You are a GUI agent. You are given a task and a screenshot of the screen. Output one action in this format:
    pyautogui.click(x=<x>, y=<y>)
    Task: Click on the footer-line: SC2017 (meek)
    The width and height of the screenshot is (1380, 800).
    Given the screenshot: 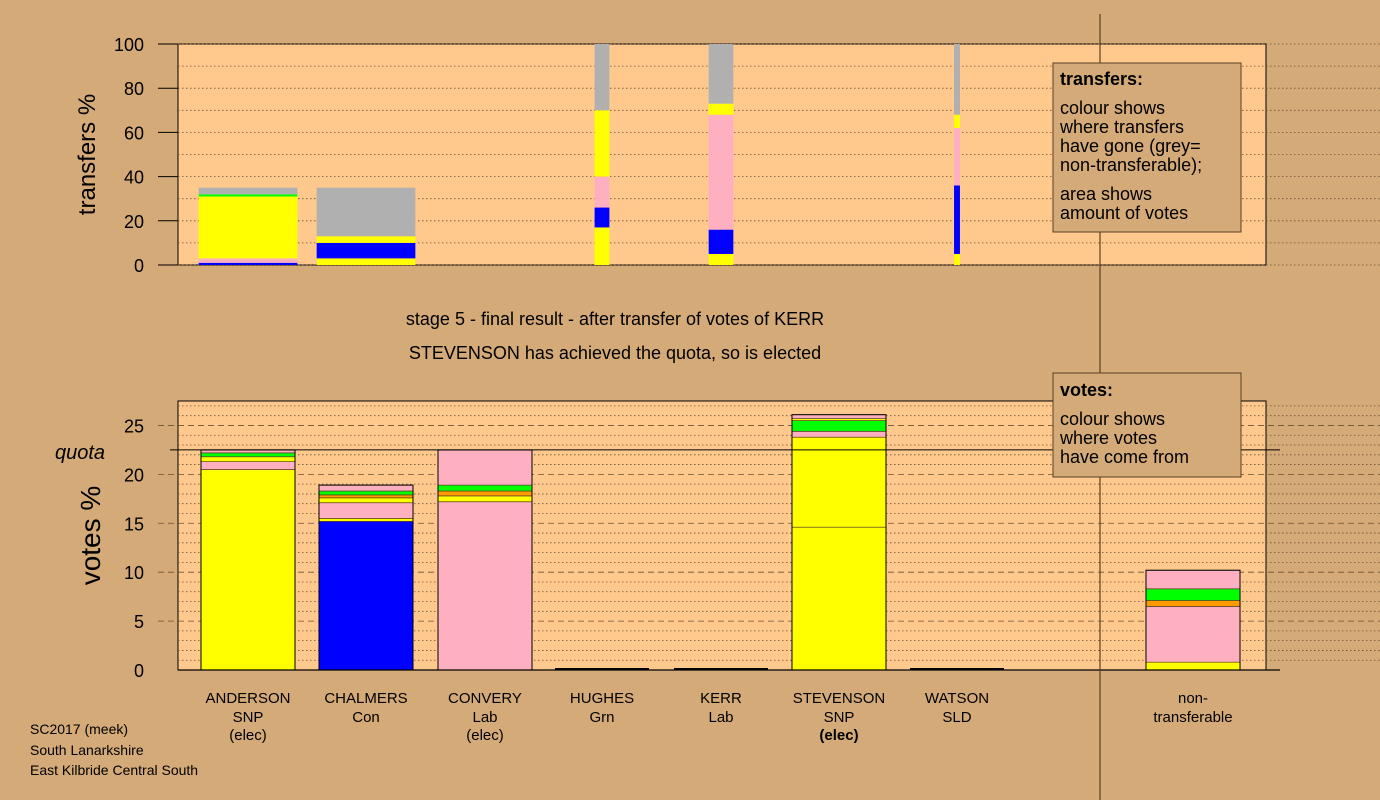 What is the action you would take?
    pyautogui.click(x=79, y=729)
    